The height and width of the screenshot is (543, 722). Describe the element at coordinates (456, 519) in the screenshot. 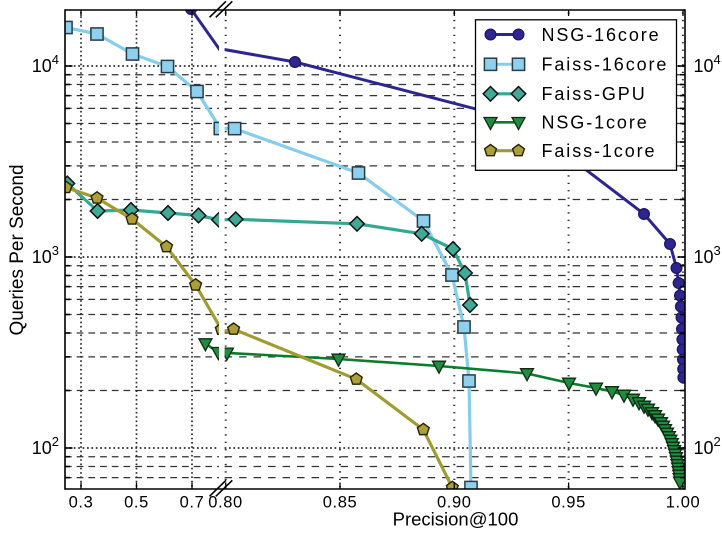

I see `svg-text: Precision@100` at that location.